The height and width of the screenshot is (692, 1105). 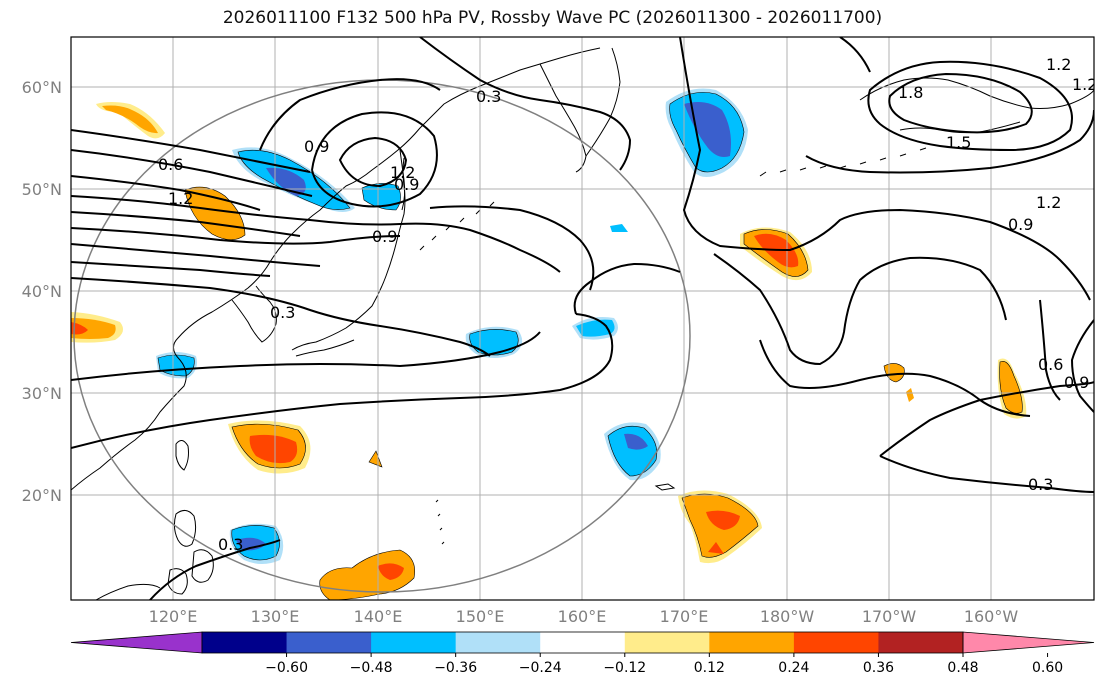 I want to click on colorbar-tick-label: −0.24, so click(x=540, y=668).